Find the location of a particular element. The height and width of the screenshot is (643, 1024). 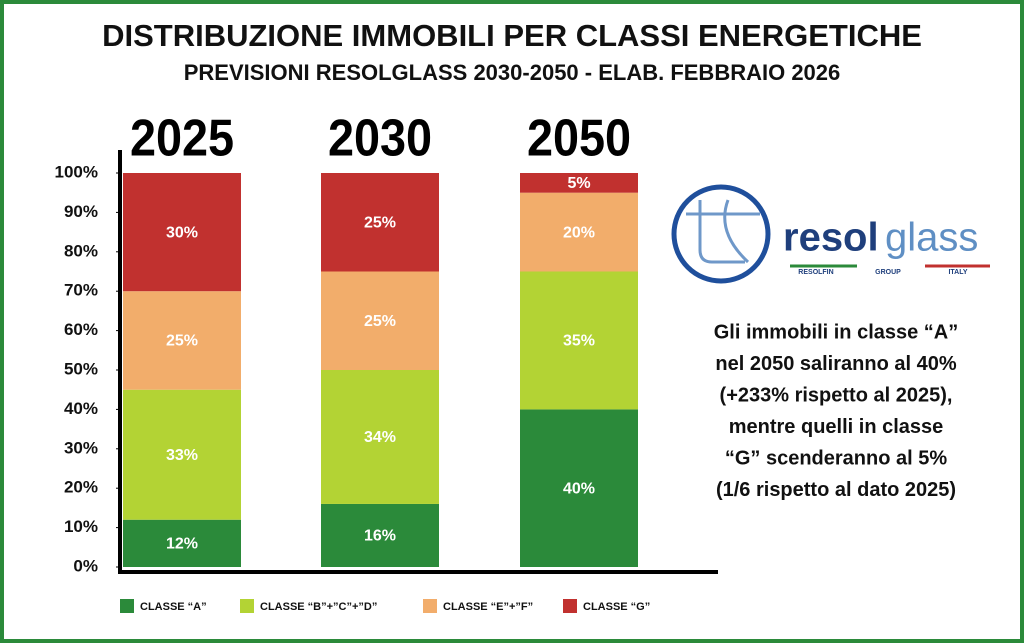

y-tick-label: 10% is located at coordinates (81, 526).